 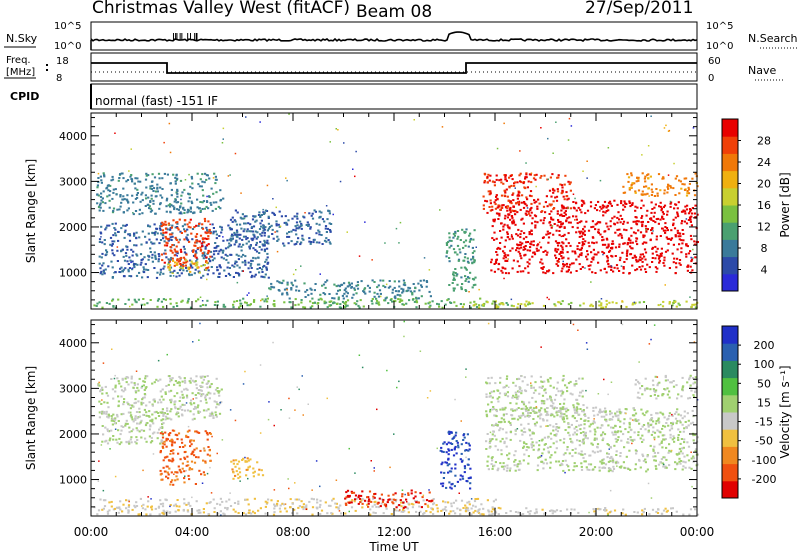 What do you see at coordinates (62, 61) in the screenshot?
I see `freq-tick-top: 18` at bounding box center [62, 61].